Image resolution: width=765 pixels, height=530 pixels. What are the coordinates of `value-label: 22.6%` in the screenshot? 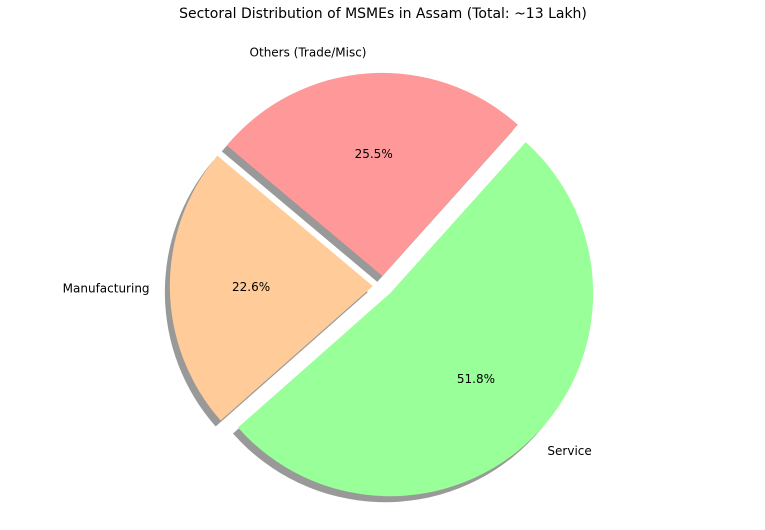 It's located at (251, 287).